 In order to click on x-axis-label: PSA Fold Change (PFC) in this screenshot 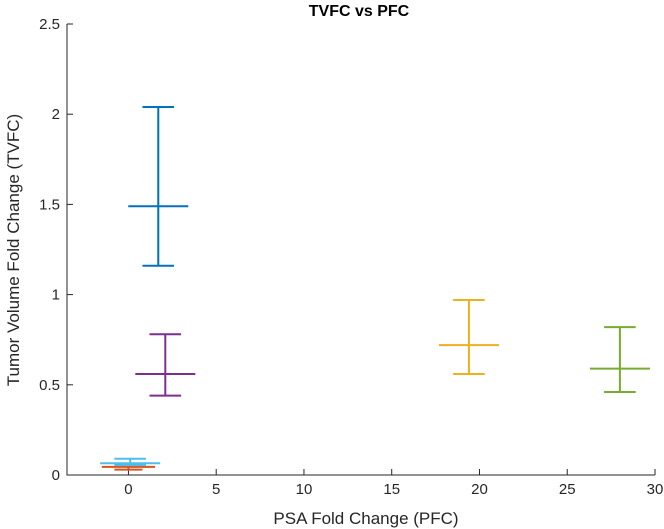, I will do `click(365, 518)`.